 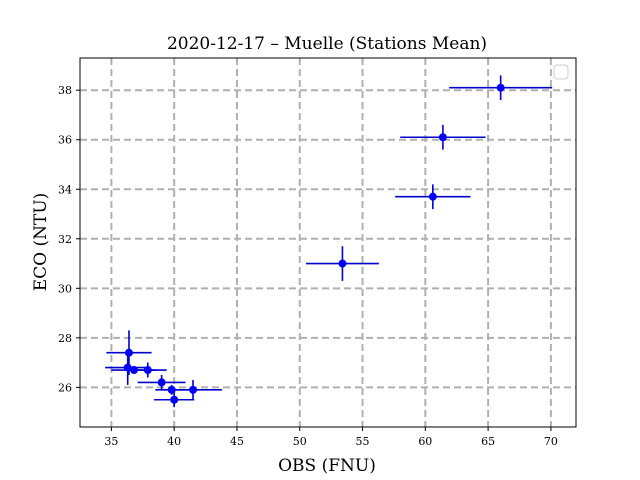 I want to click on y-tick-label: 36, so click(x=65, y=140).